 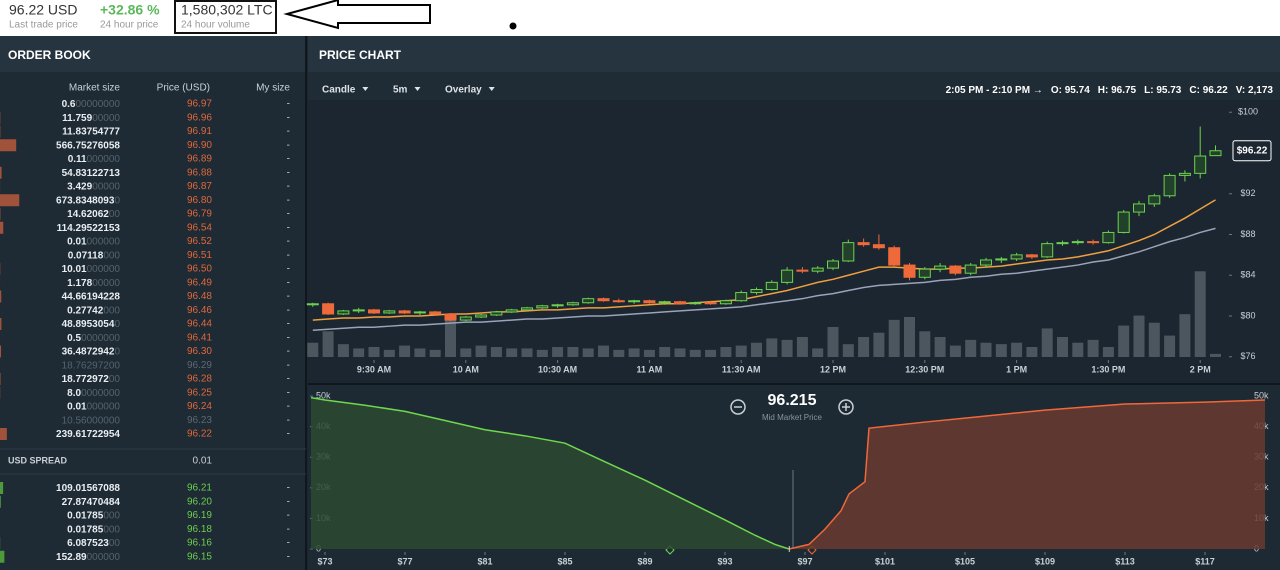 I want to click on price: 96.52, so click(x=199, y=241).